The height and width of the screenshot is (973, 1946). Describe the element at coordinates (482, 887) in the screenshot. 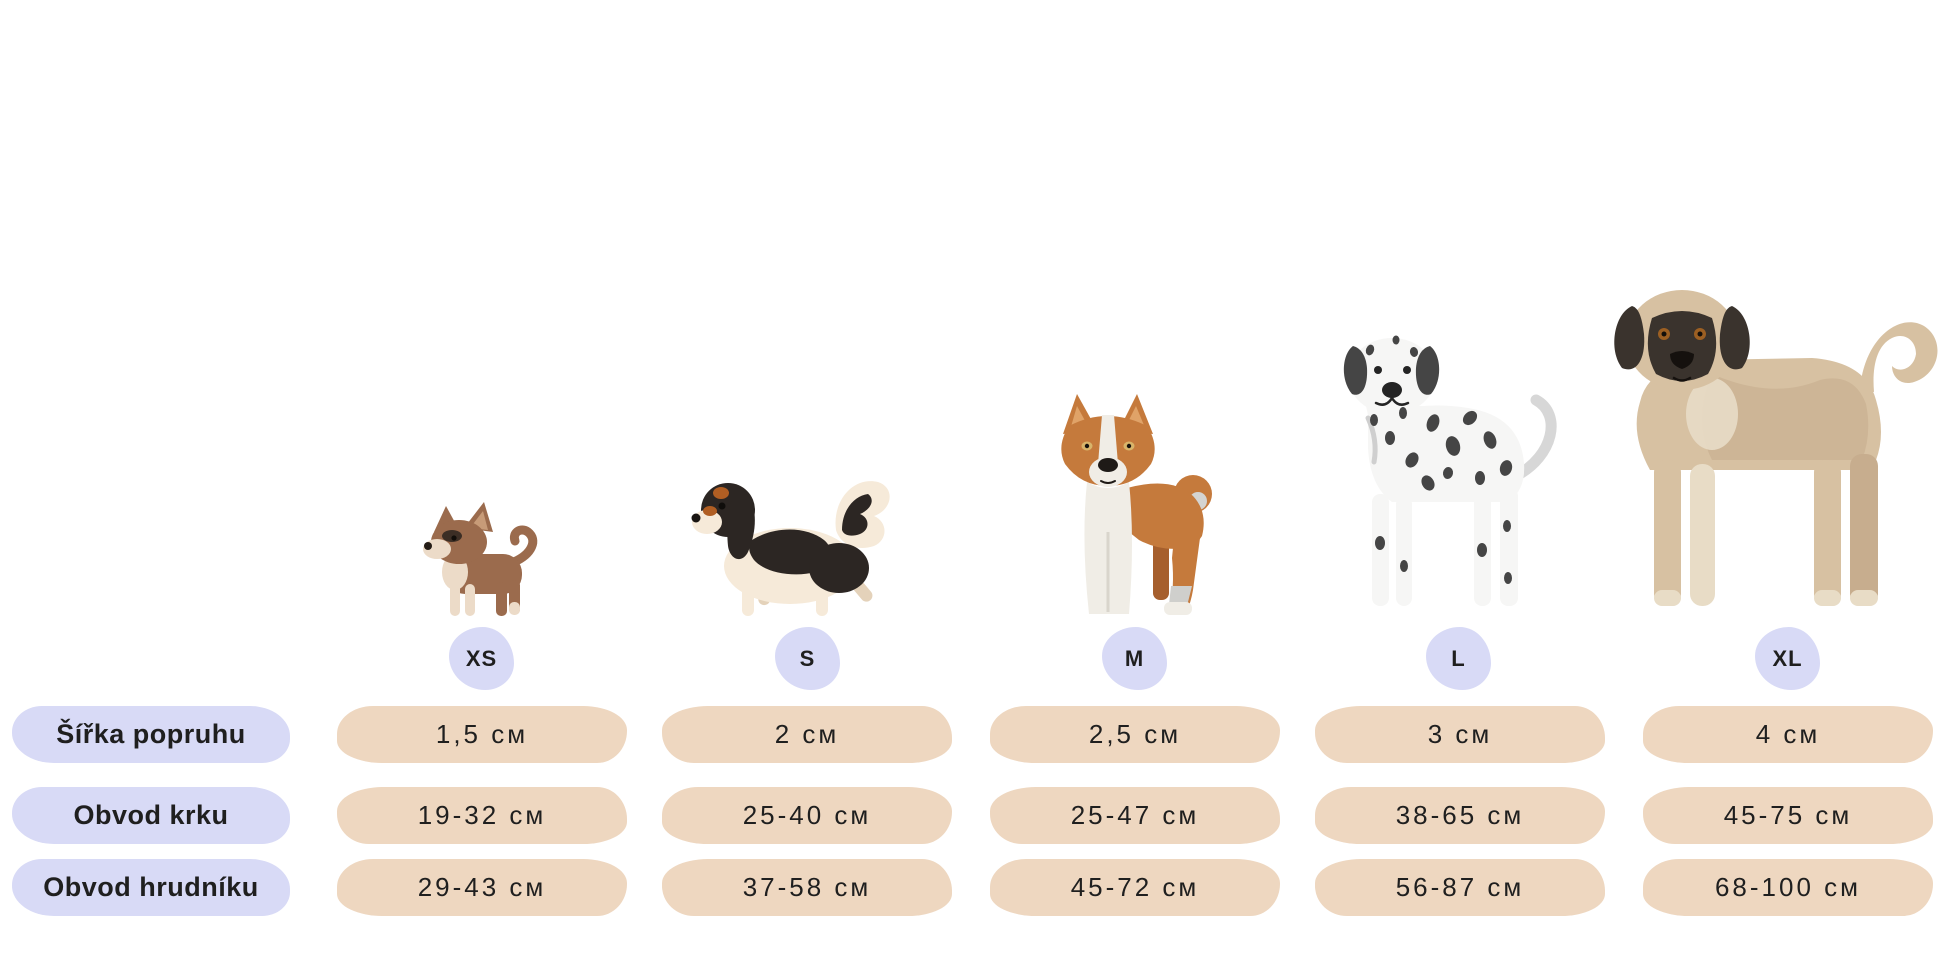

I see `value-pill: 29-43 см` at that location.